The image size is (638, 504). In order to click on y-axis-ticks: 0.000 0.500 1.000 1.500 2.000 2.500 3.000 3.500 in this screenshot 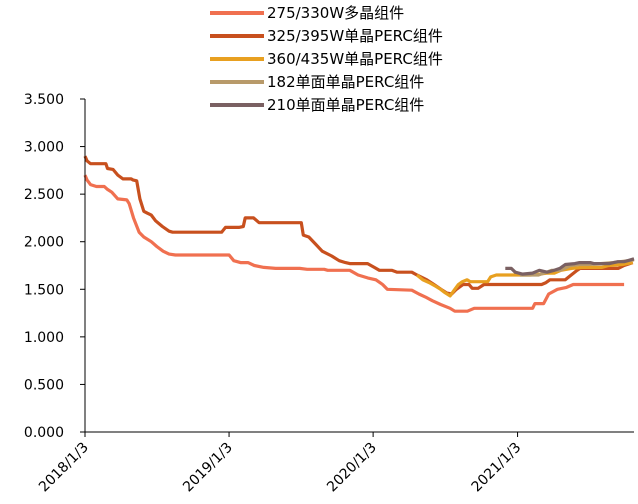, I will do `click(54, 266)`.